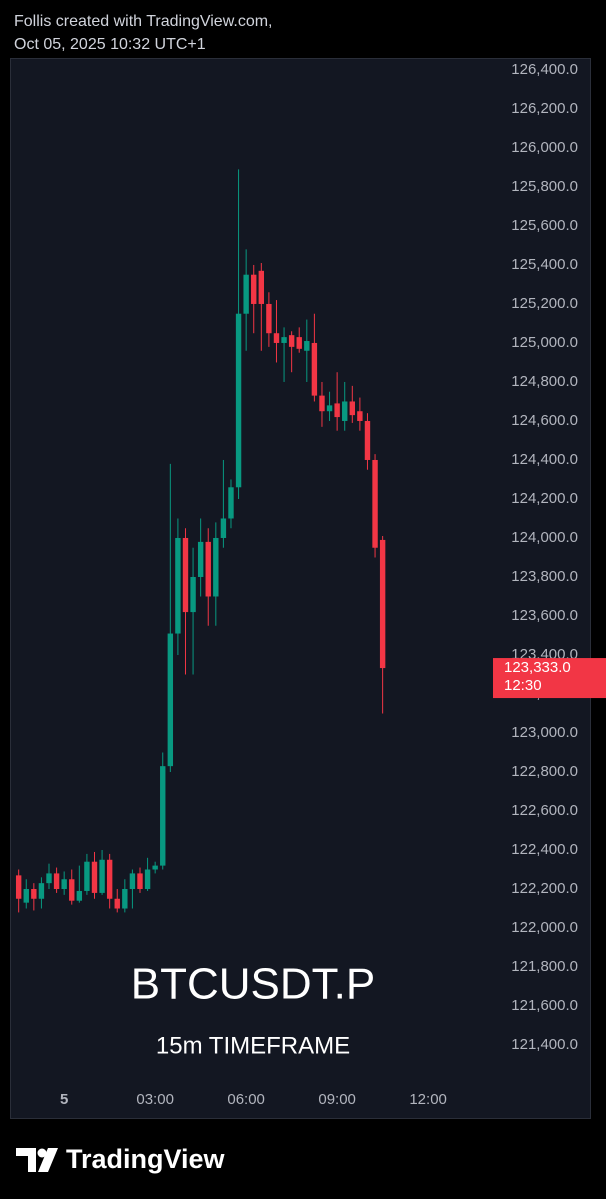 This screenshot has height=1199, width=606. I want to click on y-tick-label: 124,600.0, so click(544, 420).